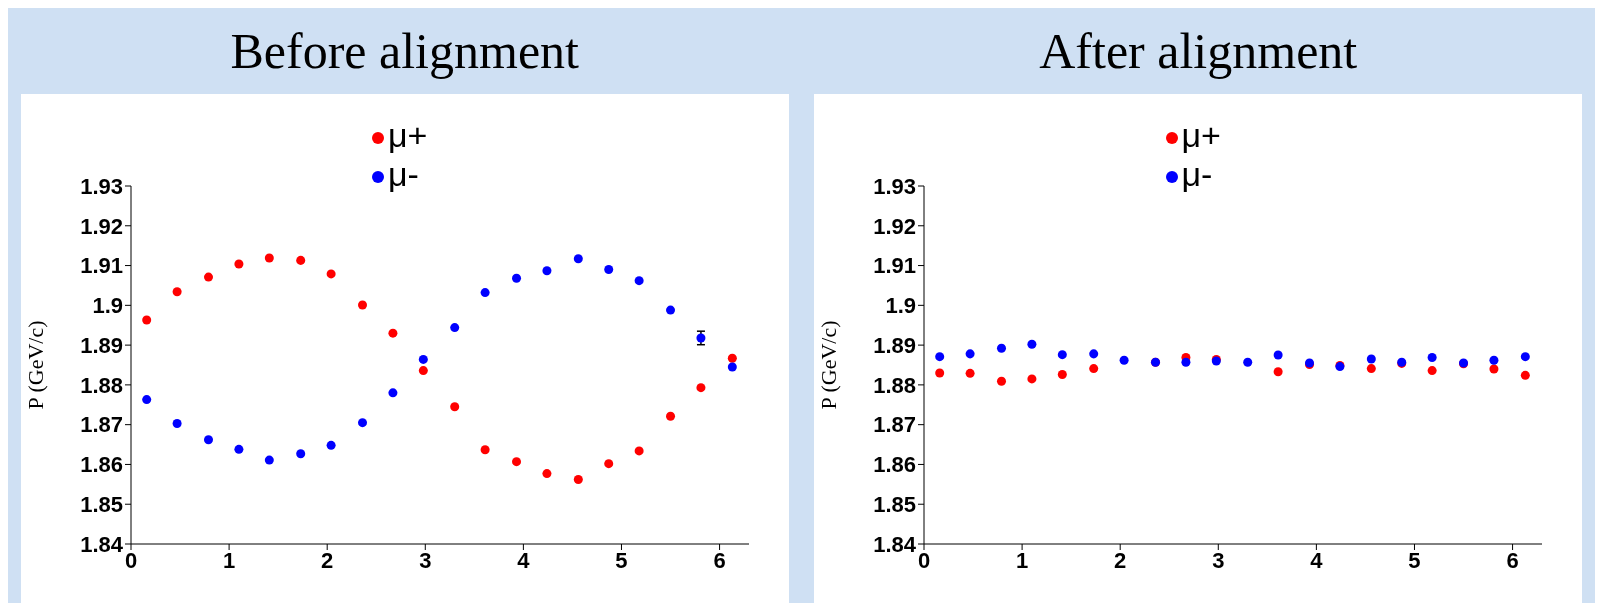 The width and height of the screenshot is (1603, 611). I want to click on x-tick-label: 2, so click(327, 560).